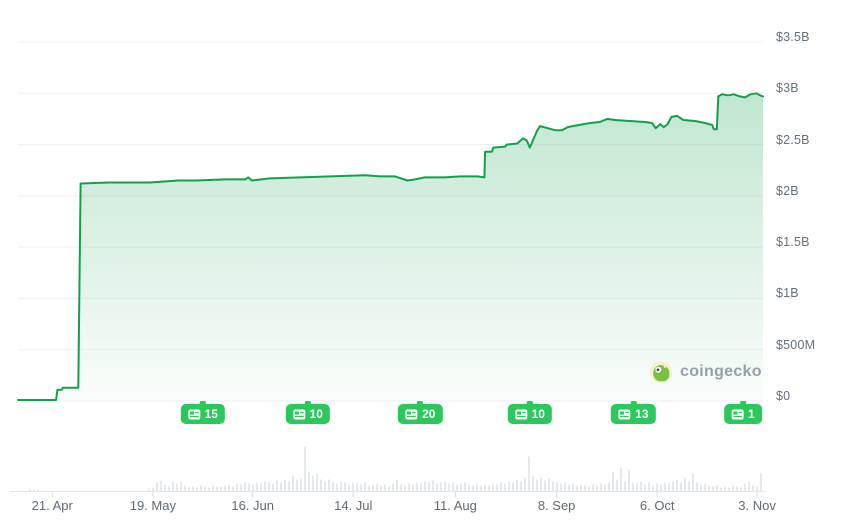 The width and height of the screenshot is (845, 524). I want to click on x-axis-label: 6. Oct, so click(657, 505).